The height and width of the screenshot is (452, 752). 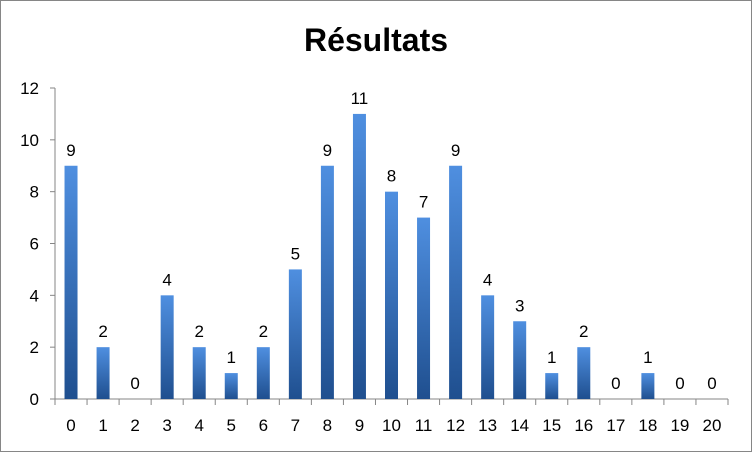 I want to click on x-tick-label: 0, so click(x=70, y=425).